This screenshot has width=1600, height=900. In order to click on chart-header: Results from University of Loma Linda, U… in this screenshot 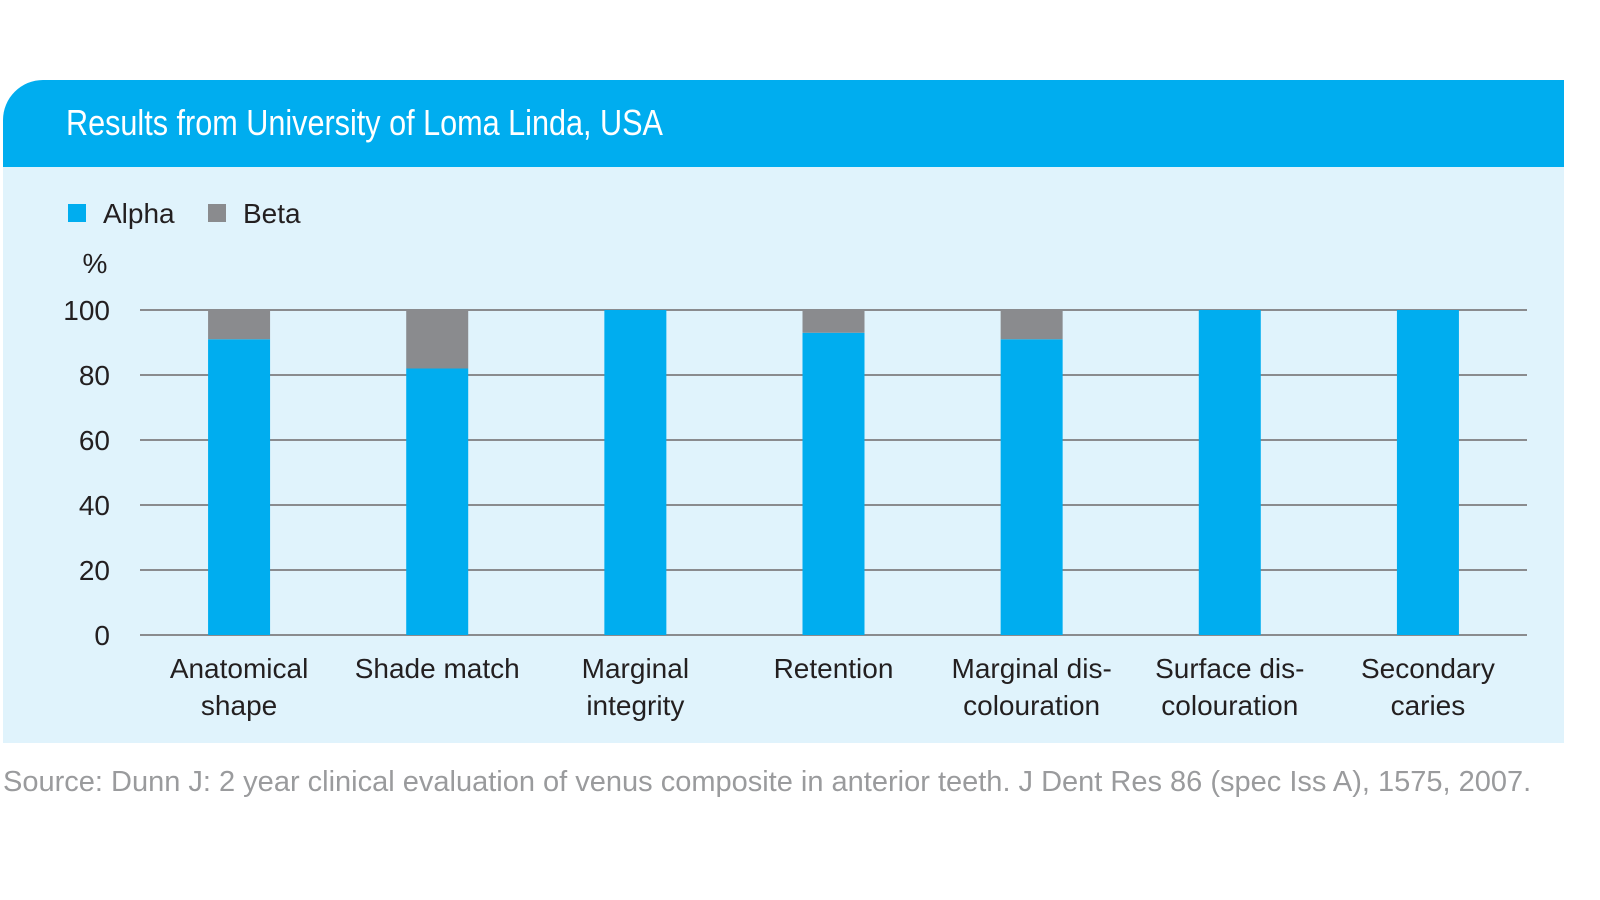, I will do `click(783, 123)`.